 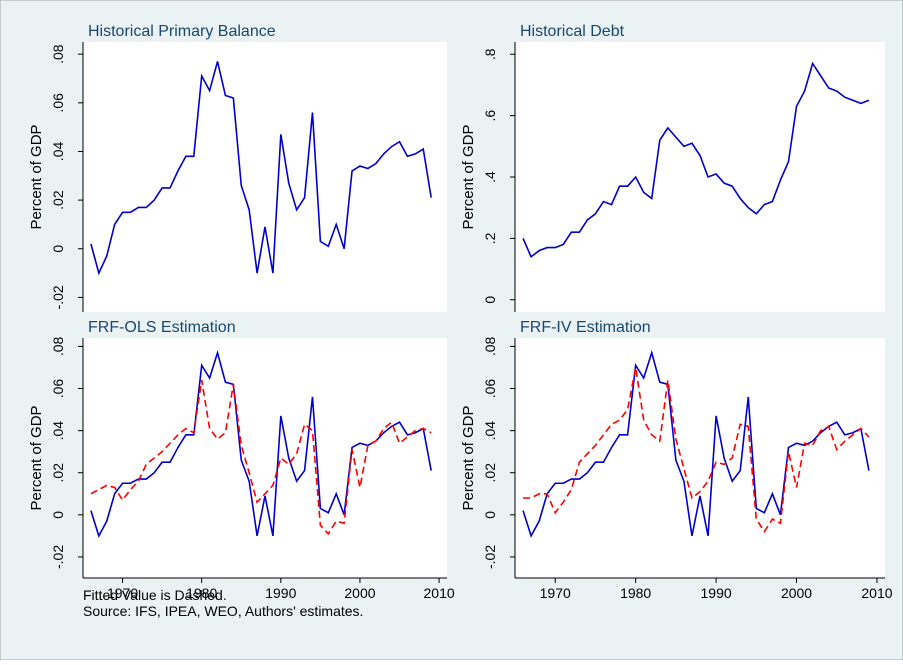 What do you see at coordinates (162, 327) in the screenshot?
I see `panel-title: FRF-OLS Estimation` at bounding box center [162, 327].